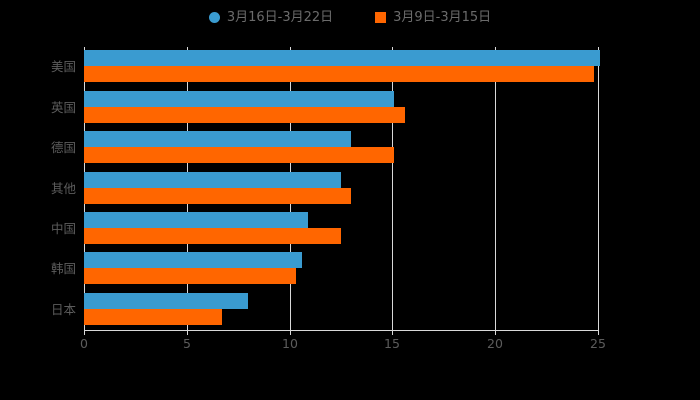  Describe the element at coordinates (495, 343) in the screenshot. I see `x-tick-label: 20` at that location.